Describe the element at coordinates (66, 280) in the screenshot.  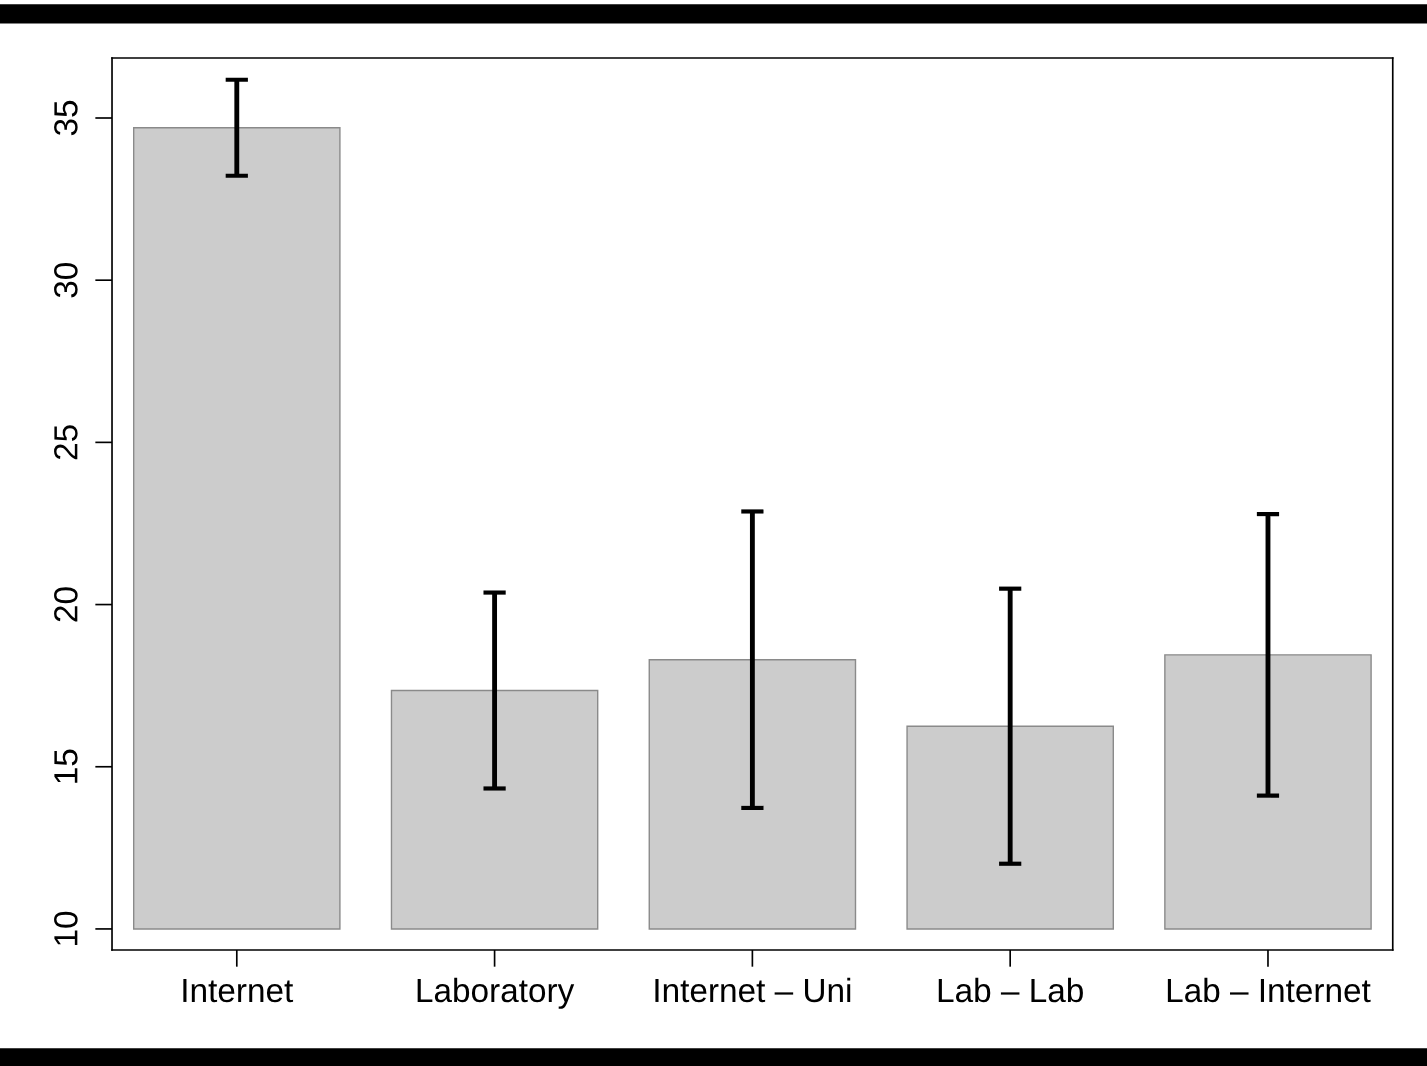
I see `y-tick-label: 30` at that location.